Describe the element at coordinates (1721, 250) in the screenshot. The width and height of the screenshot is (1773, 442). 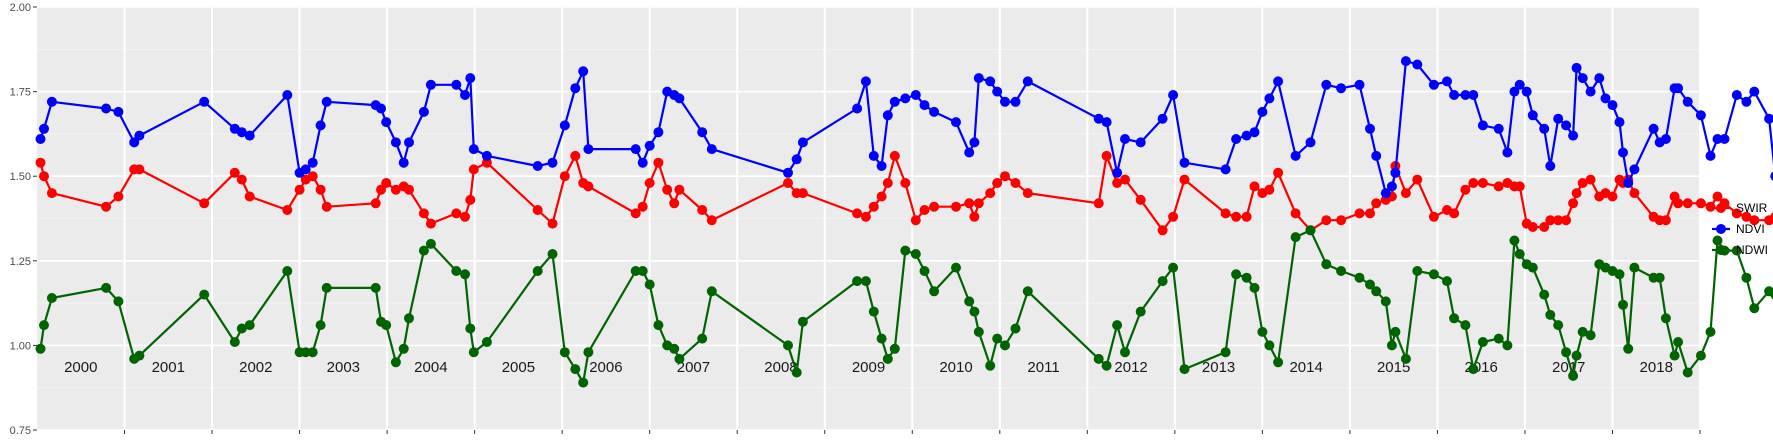
I see `legend-ndwi-marker` at that location.